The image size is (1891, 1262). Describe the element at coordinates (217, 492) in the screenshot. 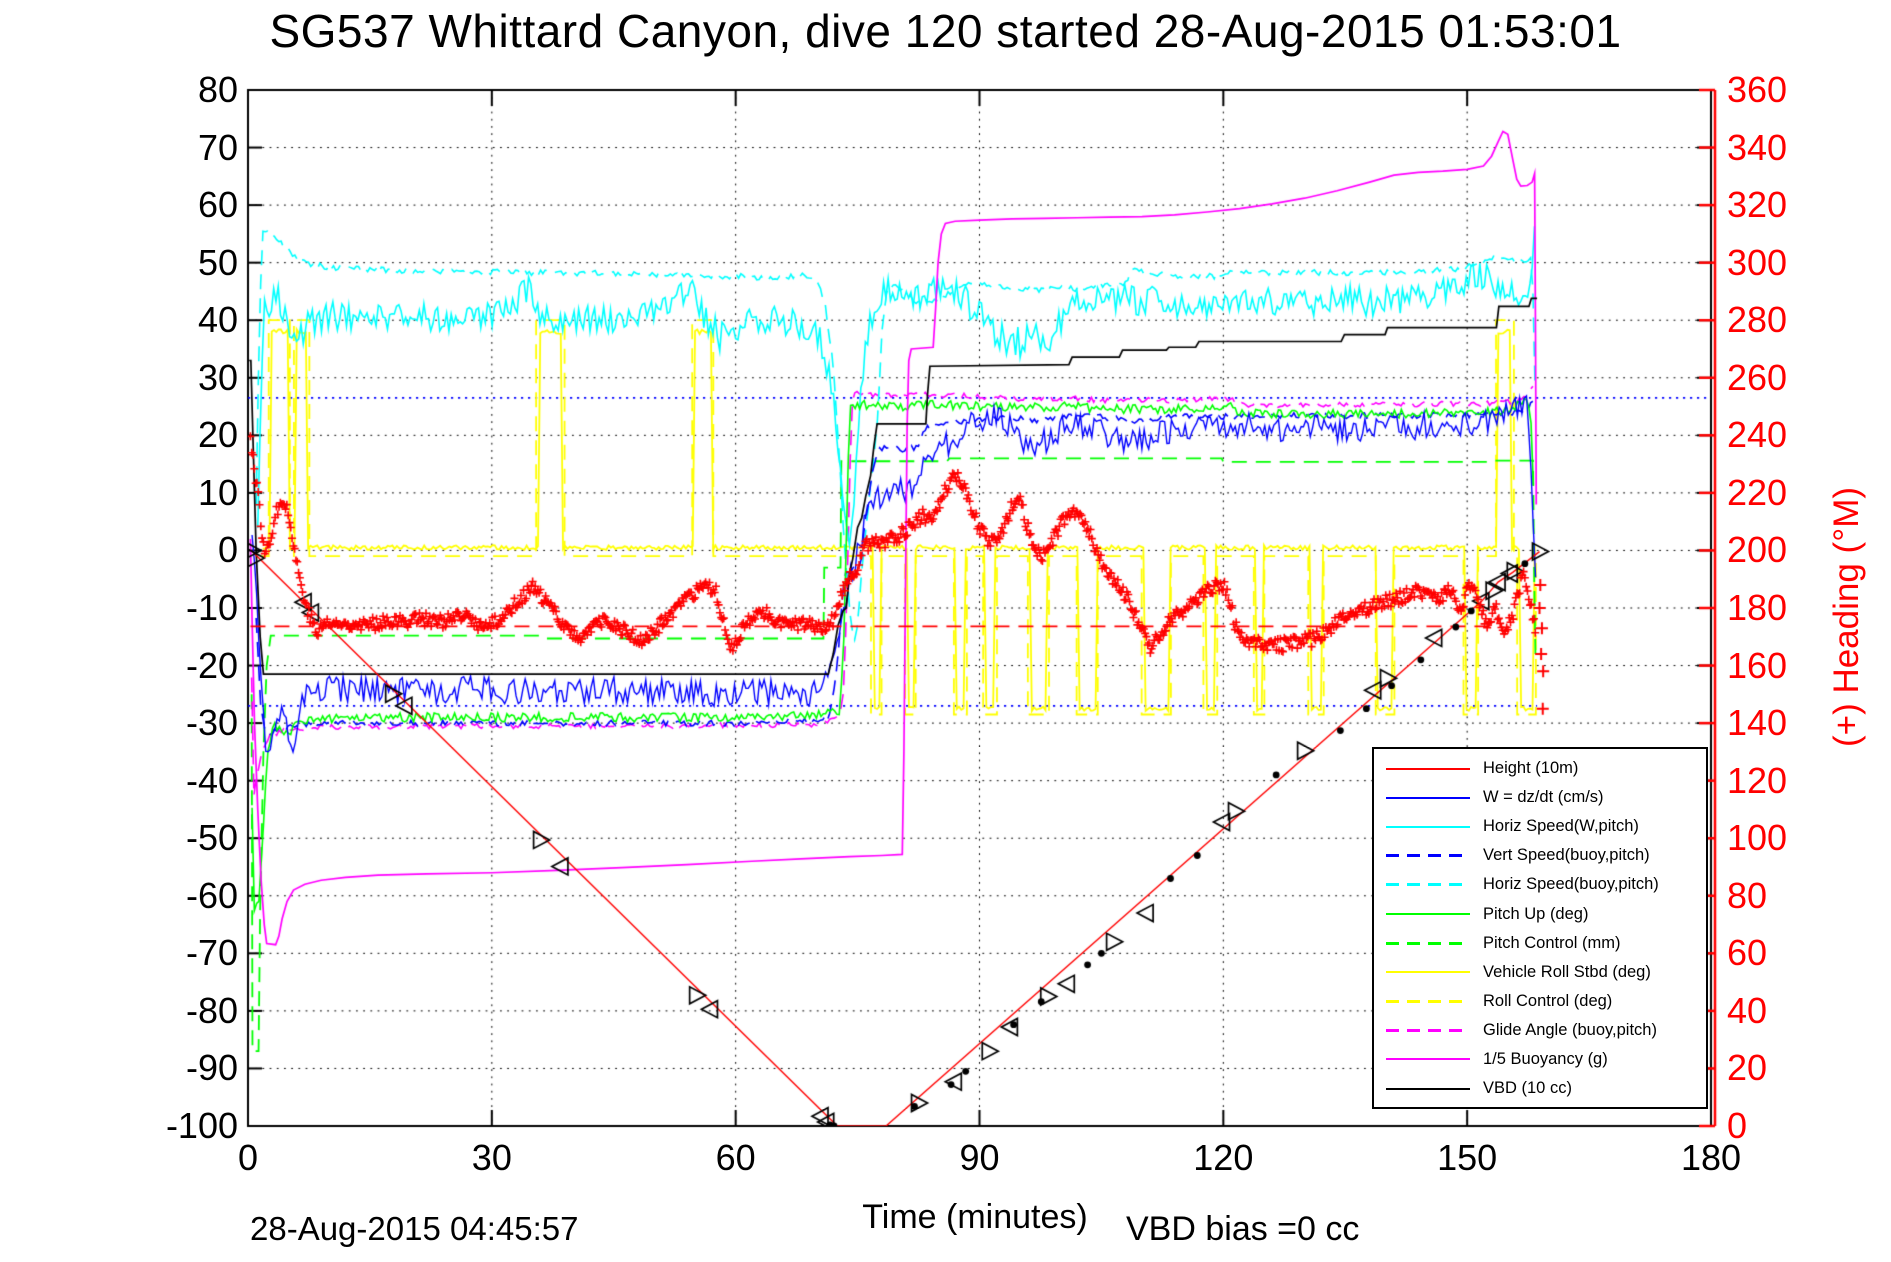

I see `y-left-tick-10: 10` at that location.